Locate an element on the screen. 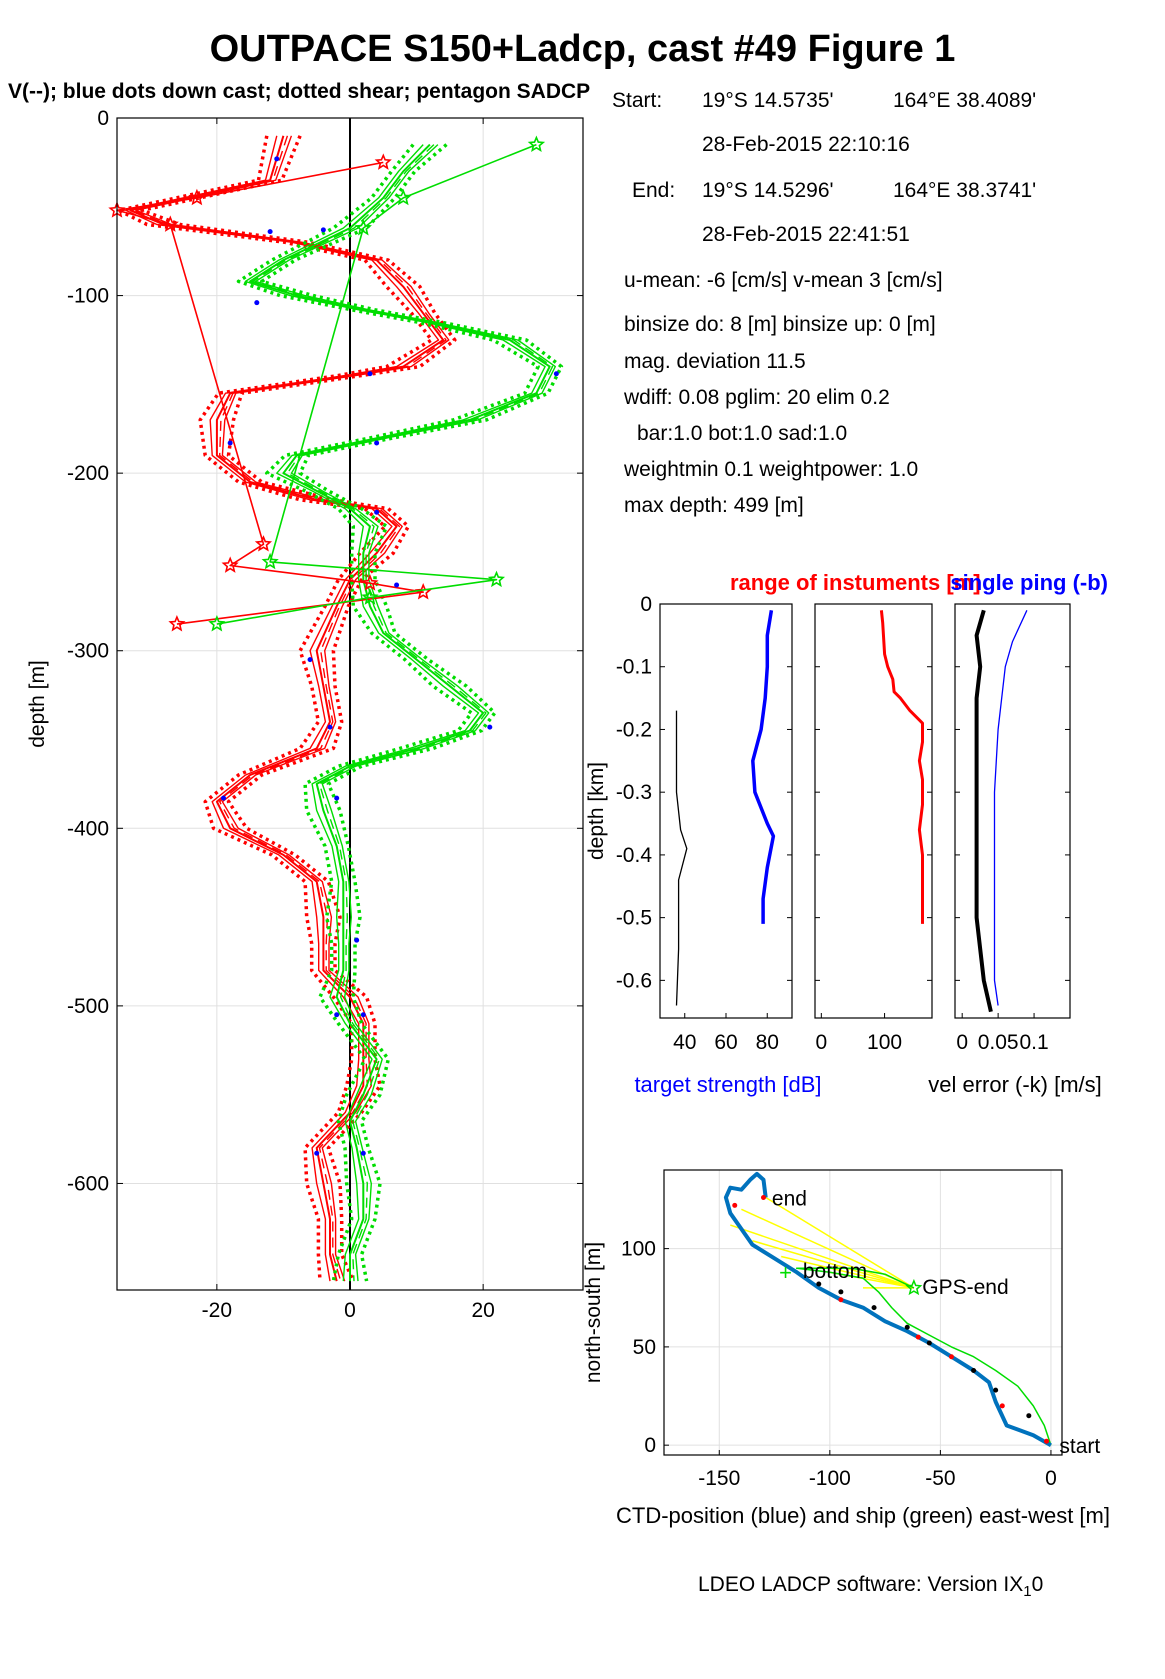 The image size is (1165, 1679). profile-line is located at coordinates (681, 858).